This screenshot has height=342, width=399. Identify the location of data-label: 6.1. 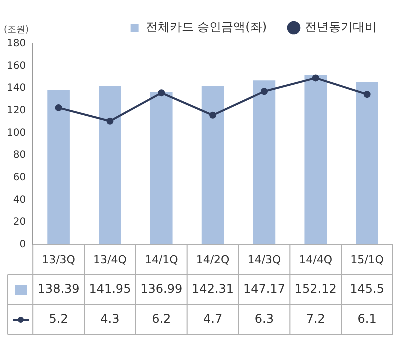
(367, 319).